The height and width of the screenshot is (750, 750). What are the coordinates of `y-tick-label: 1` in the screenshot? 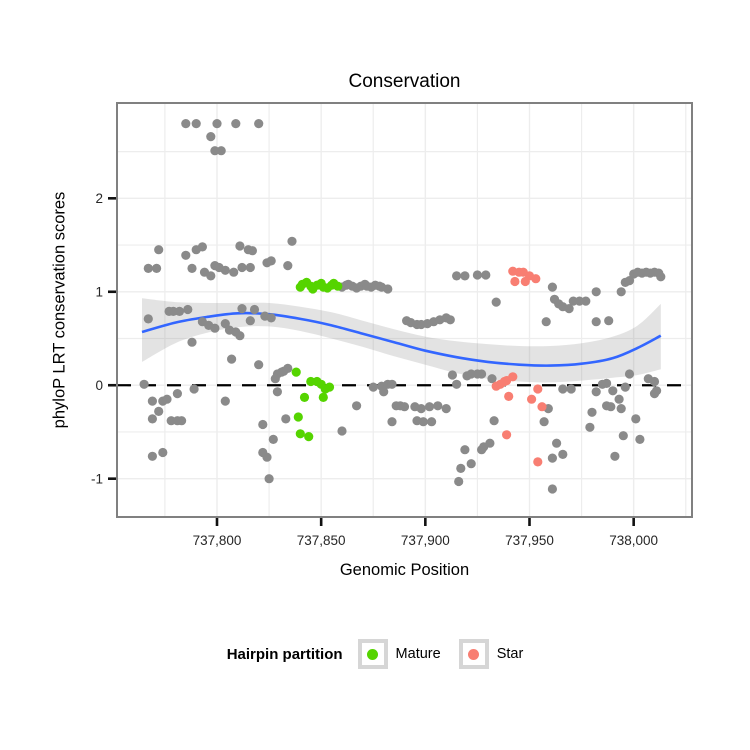 It's located at (99, 292).